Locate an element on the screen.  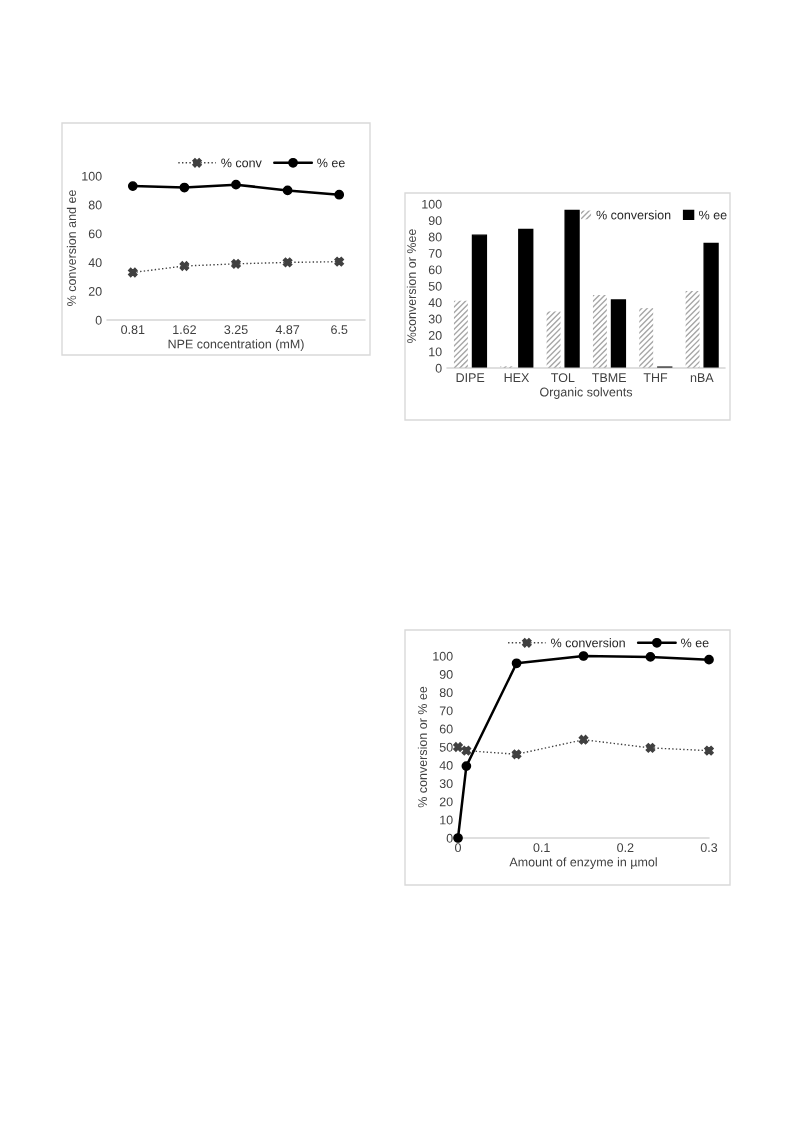
x-tick-label: 0 is located at coordinates (458, 848).